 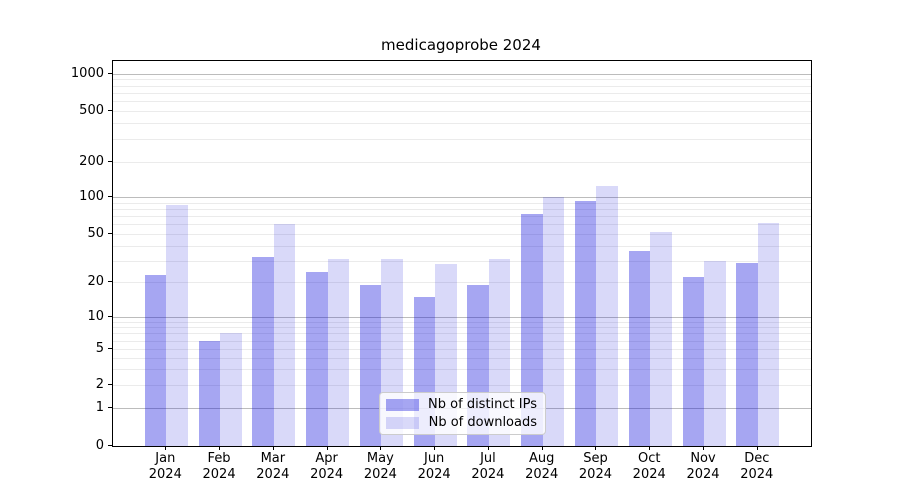 What do you see at coordinates (99, 384) in the screenshot?
I see `y-tick-label: 2` at bounding box center [99, 384].